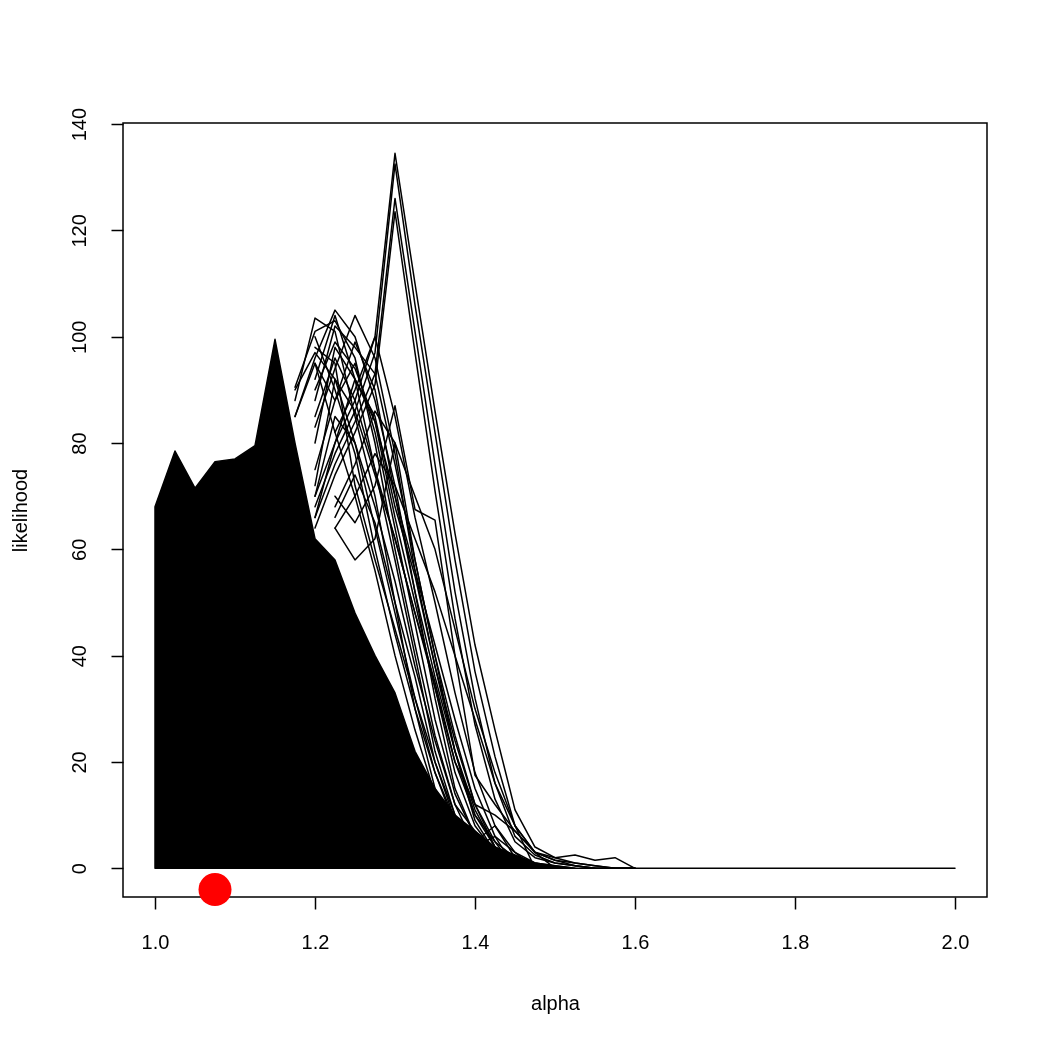 This screenshot has height=1050, width=1050. Describe the element at coordinates (475, 941) in the screenshot. I see `x-tick-label: 1.4` at that location.